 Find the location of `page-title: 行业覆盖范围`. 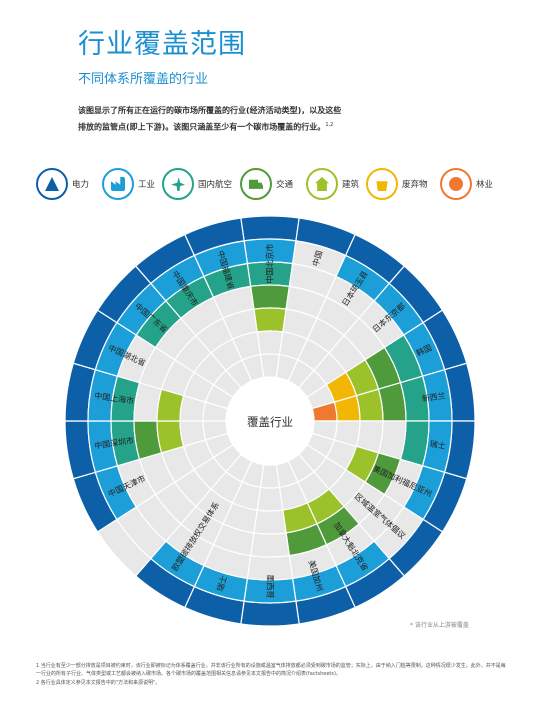

page-title: 行业覆盖范围 is located at coordinates (162, 44).